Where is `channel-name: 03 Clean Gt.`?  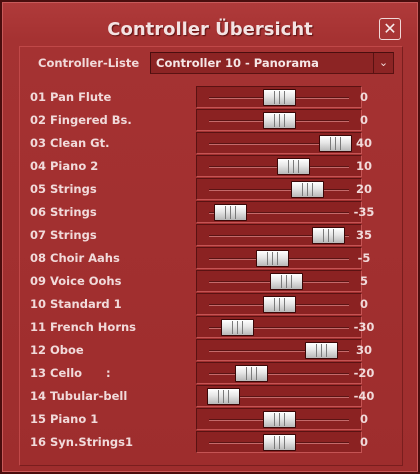 channel-name: 03 Clean Gt. is located at coordinates (70, 143).